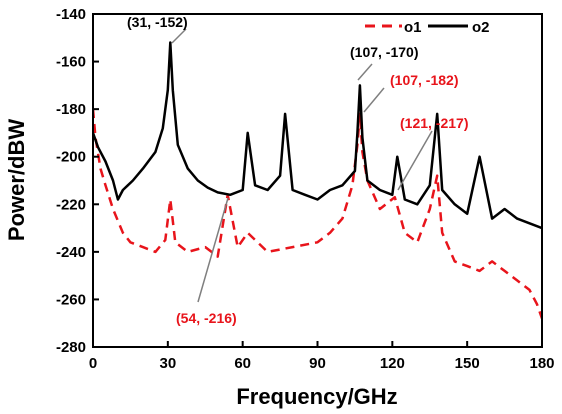 This screenshot has width=562, height=414. I want to click on x-tick-label: 90, so click(317, 363).